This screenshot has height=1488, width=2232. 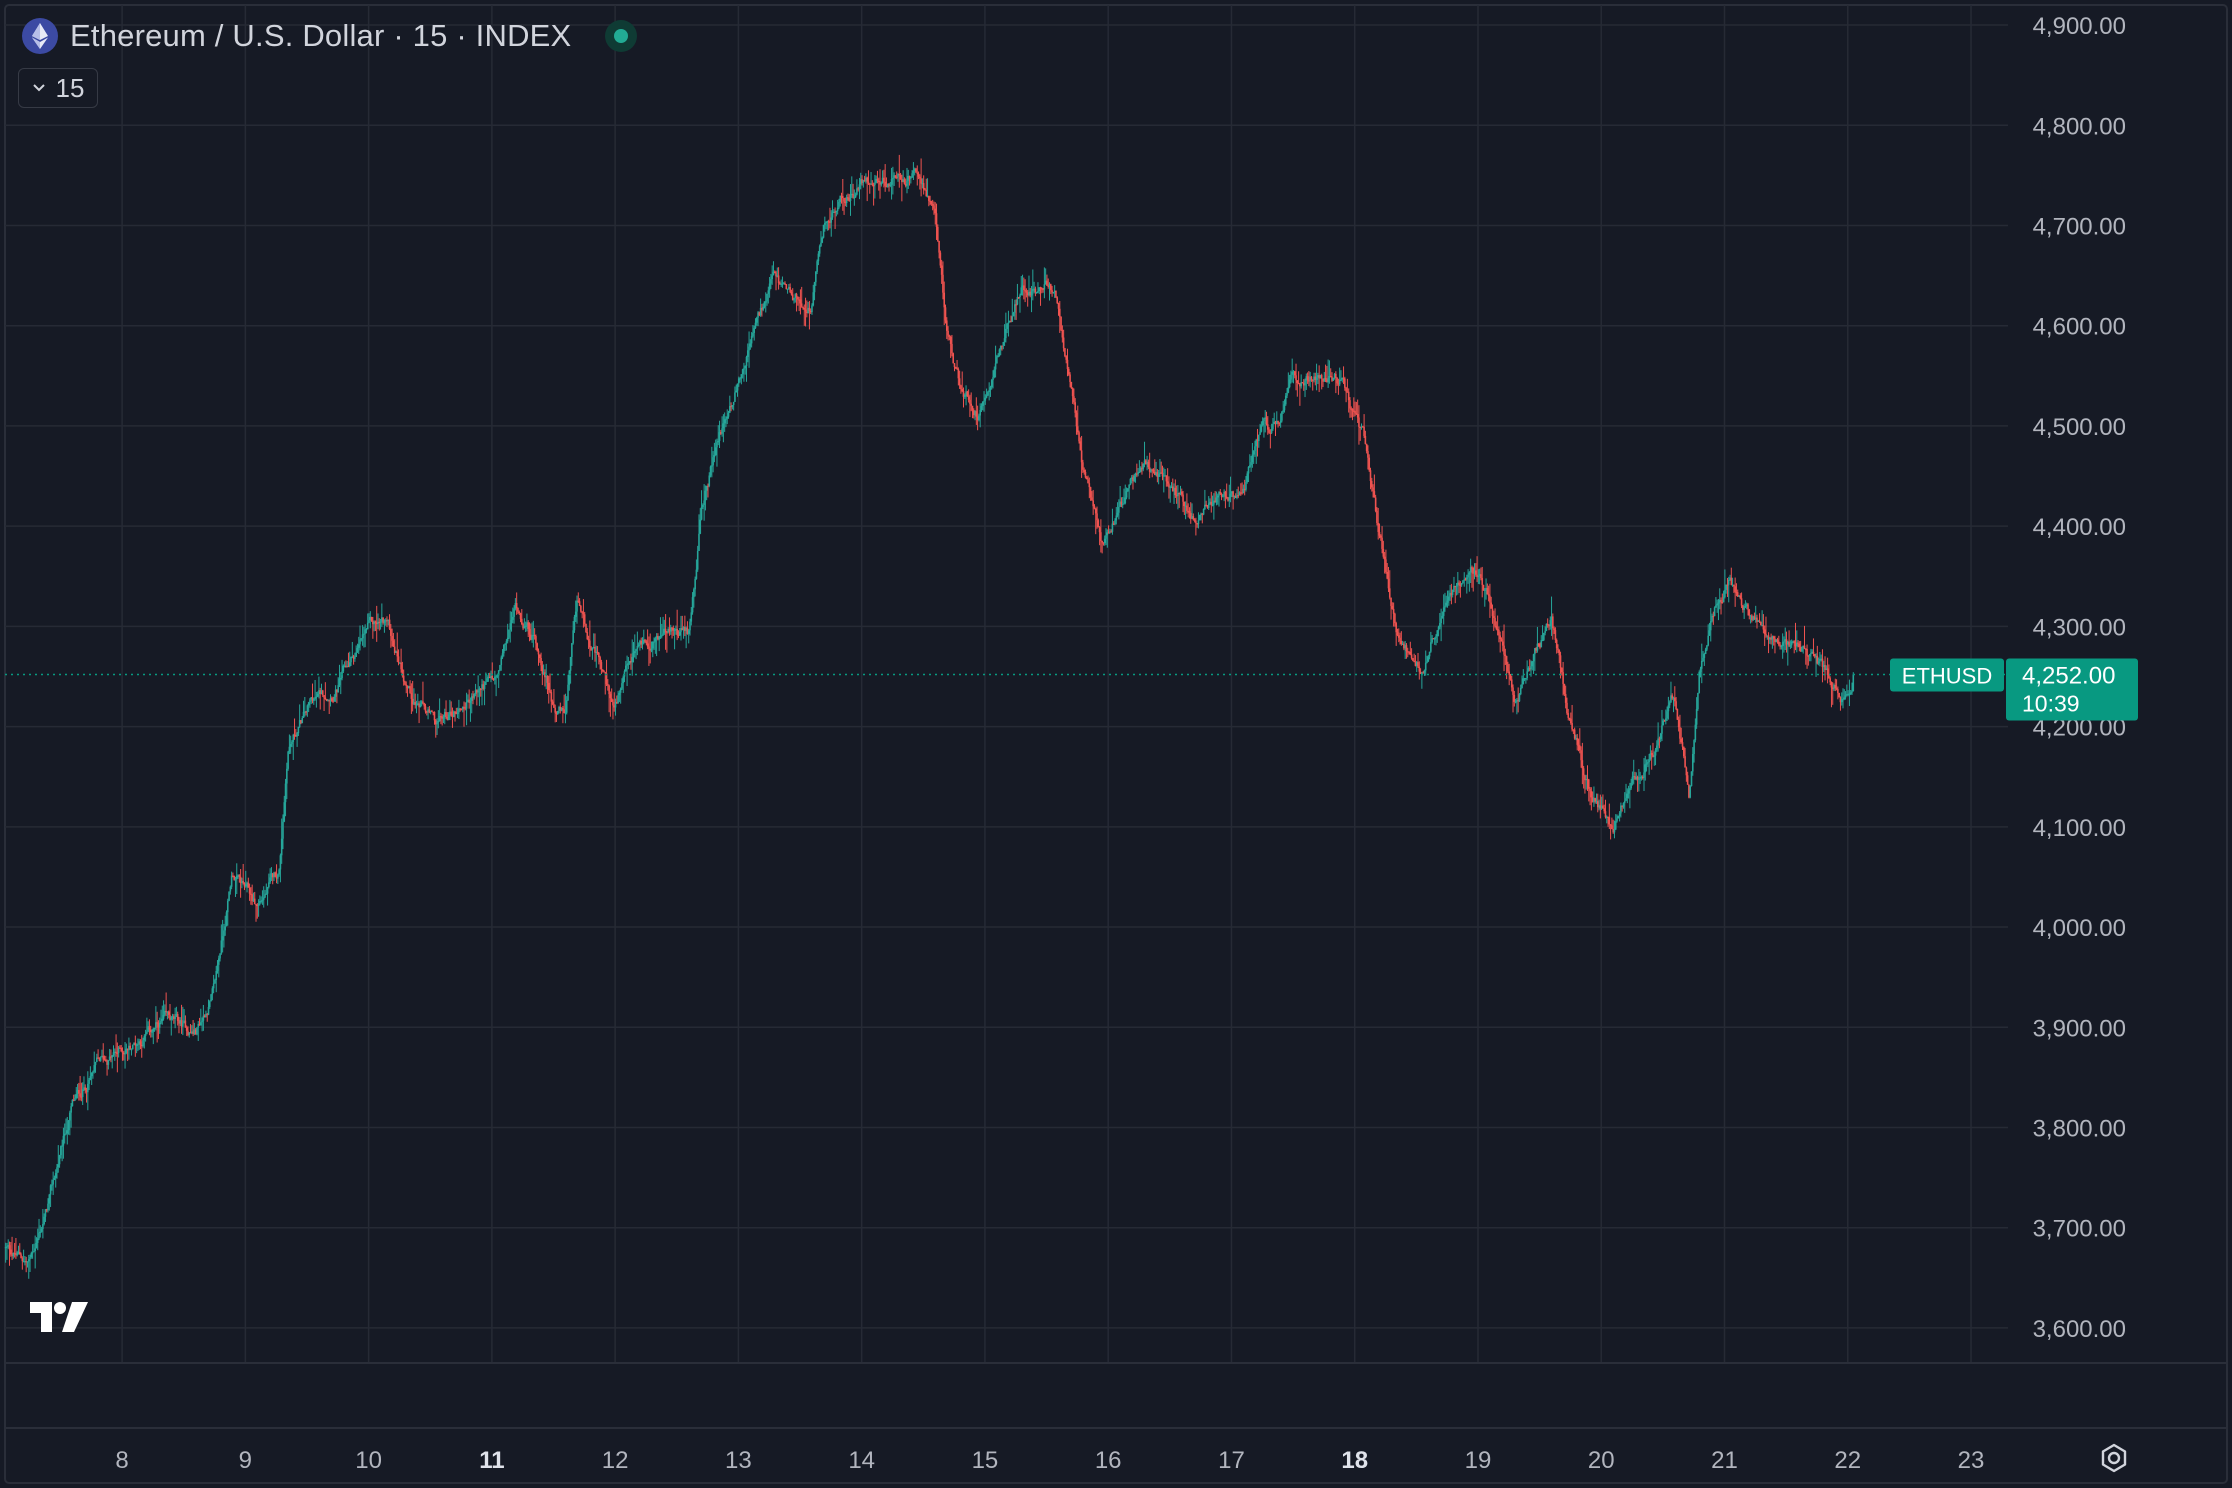 I want to click on time-tick-label: 12, so click(x=615, y=1460).